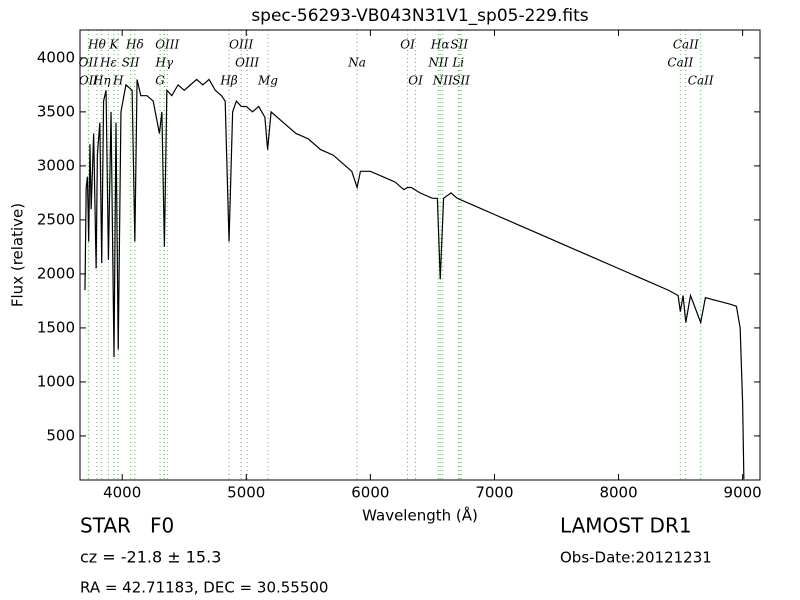  Describe the element at coordinates (108, 63) in the screenshot. I see `spectral-line-label: Hε` at that location.